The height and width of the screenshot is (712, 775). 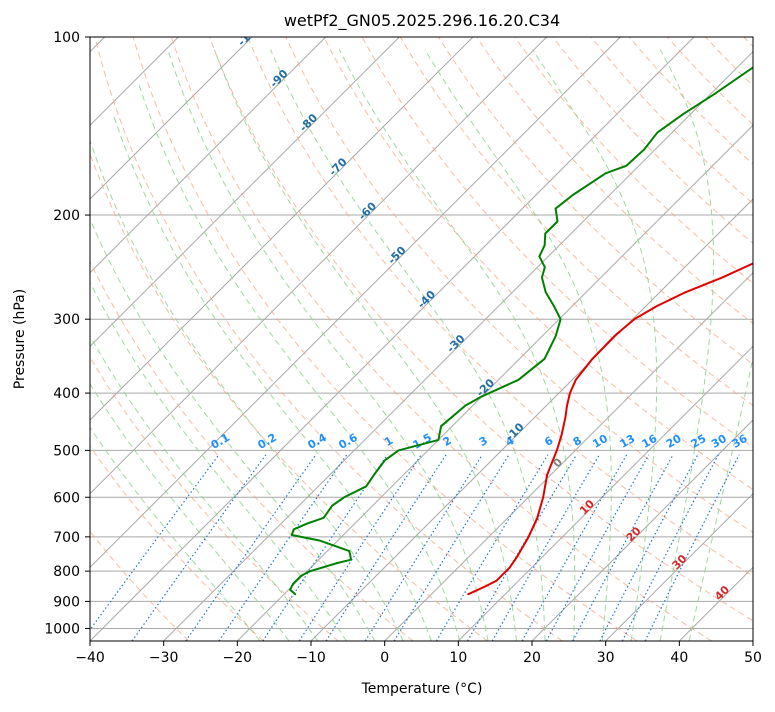 What do you see at coordinates (66, 498) in the screenshot?
I see `y-tick-label: 600` at bounding box center [66, 498].